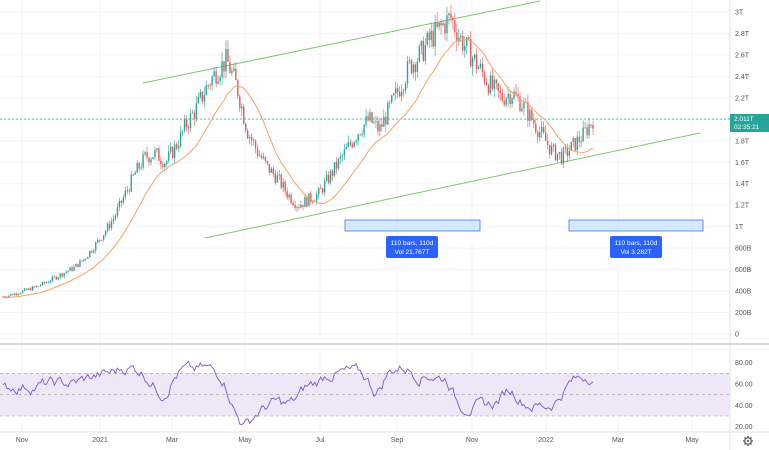 This screenshot has width=769, height=450. What do you see at coordinates (742, 77) in the screenshot?
I see `price-tick-label: 2.4T` at bounding box center [742, 77].